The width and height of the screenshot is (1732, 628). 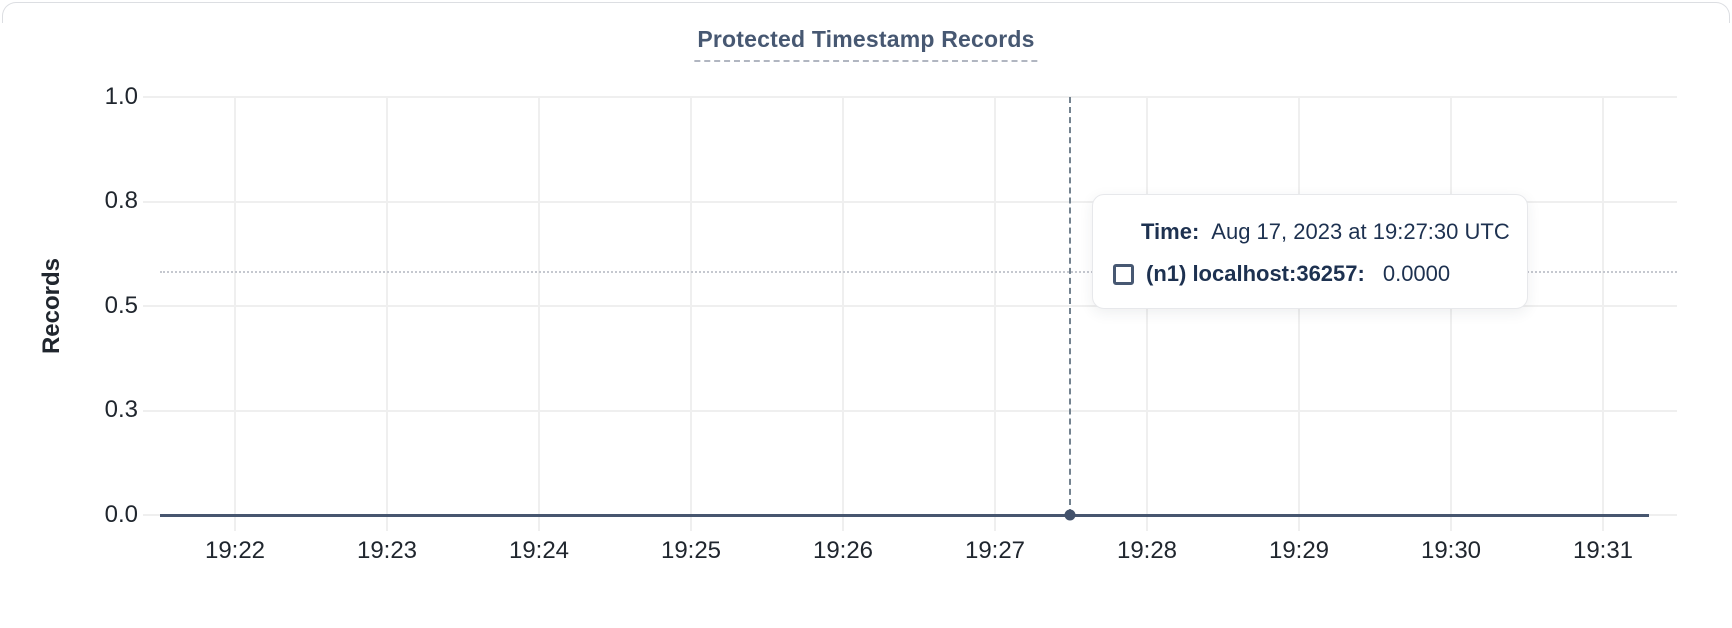 I want to click on x-tick-label: 19:27, so click(x=995, y=550).